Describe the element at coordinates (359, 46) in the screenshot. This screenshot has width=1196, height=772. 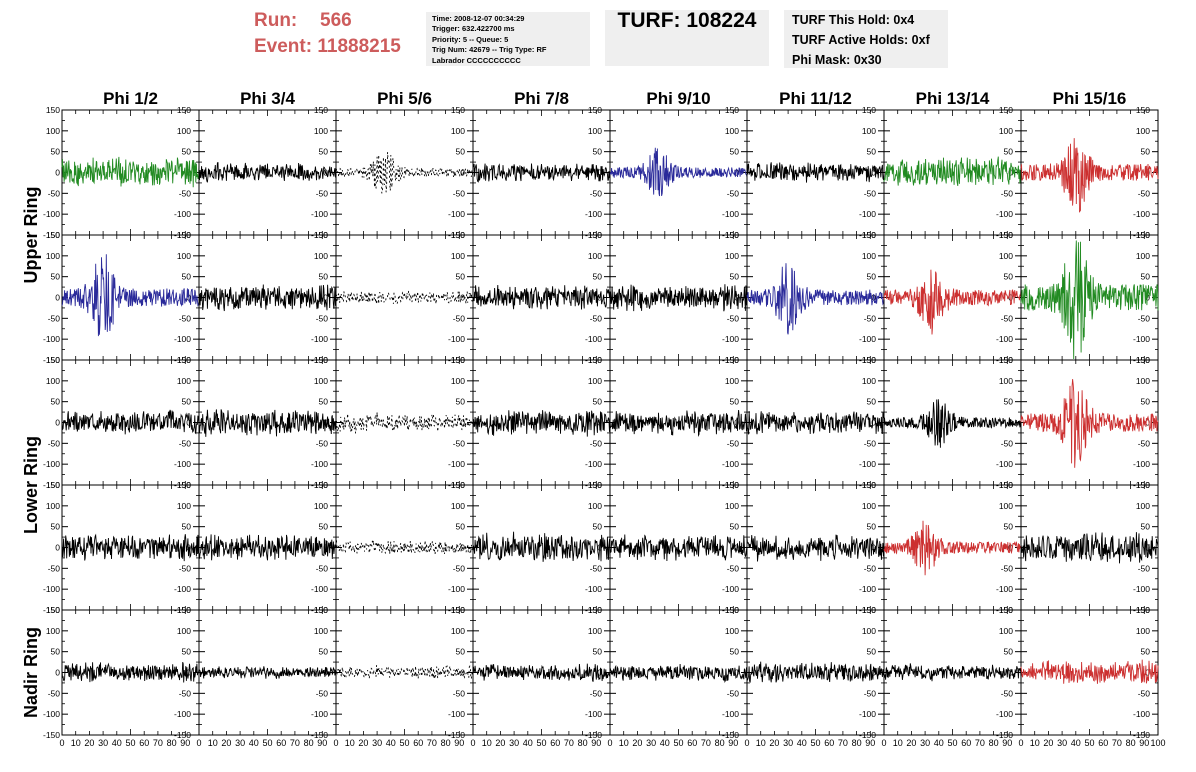
I see `event-value: 11888215` at that location.